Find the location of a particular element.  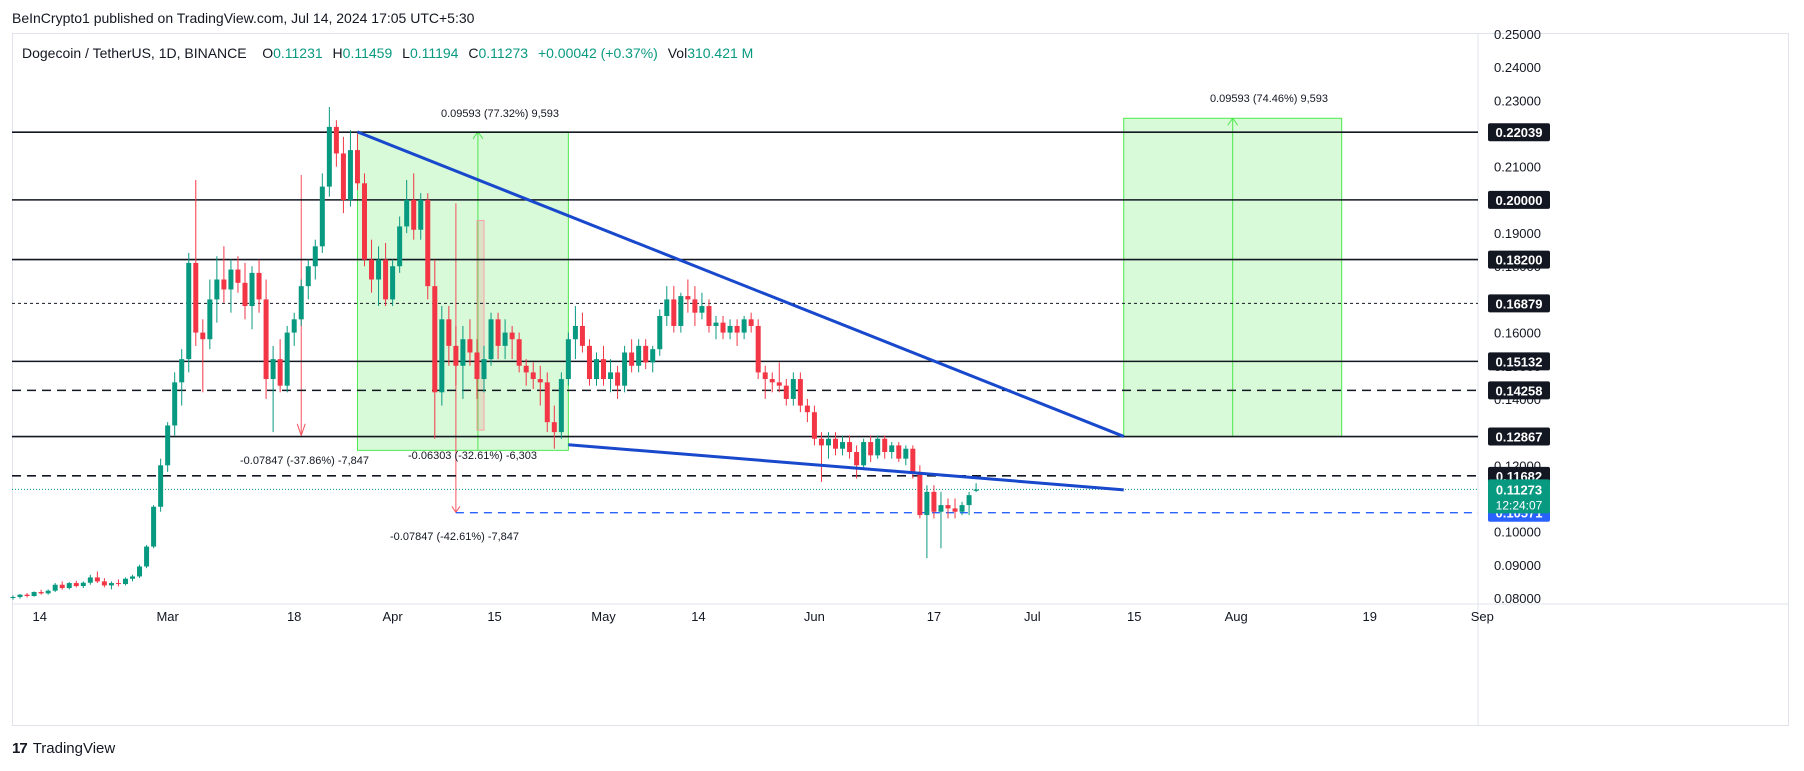

x-tick-label: 19 is located at coordinates (1370, 616).